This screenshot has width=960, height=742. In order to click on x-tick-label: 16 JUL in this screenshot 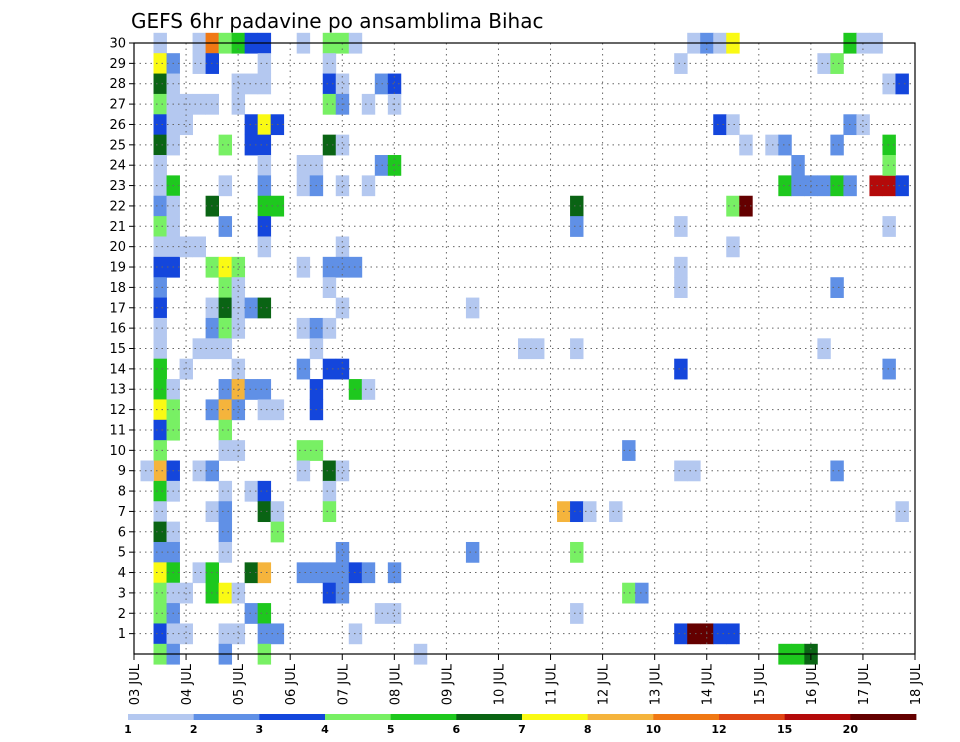, I will do `click(812, 684)`.